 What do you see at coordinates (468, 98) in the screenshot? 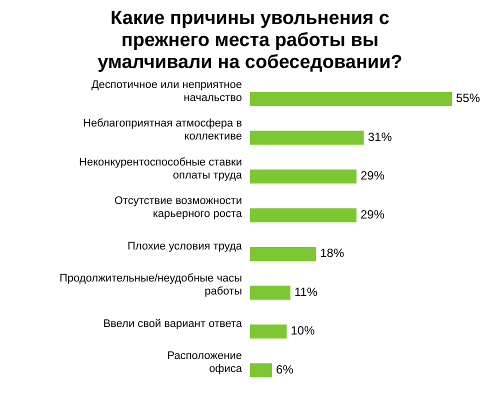
I see `data-label: 55%` at bounding box center [468, 98].